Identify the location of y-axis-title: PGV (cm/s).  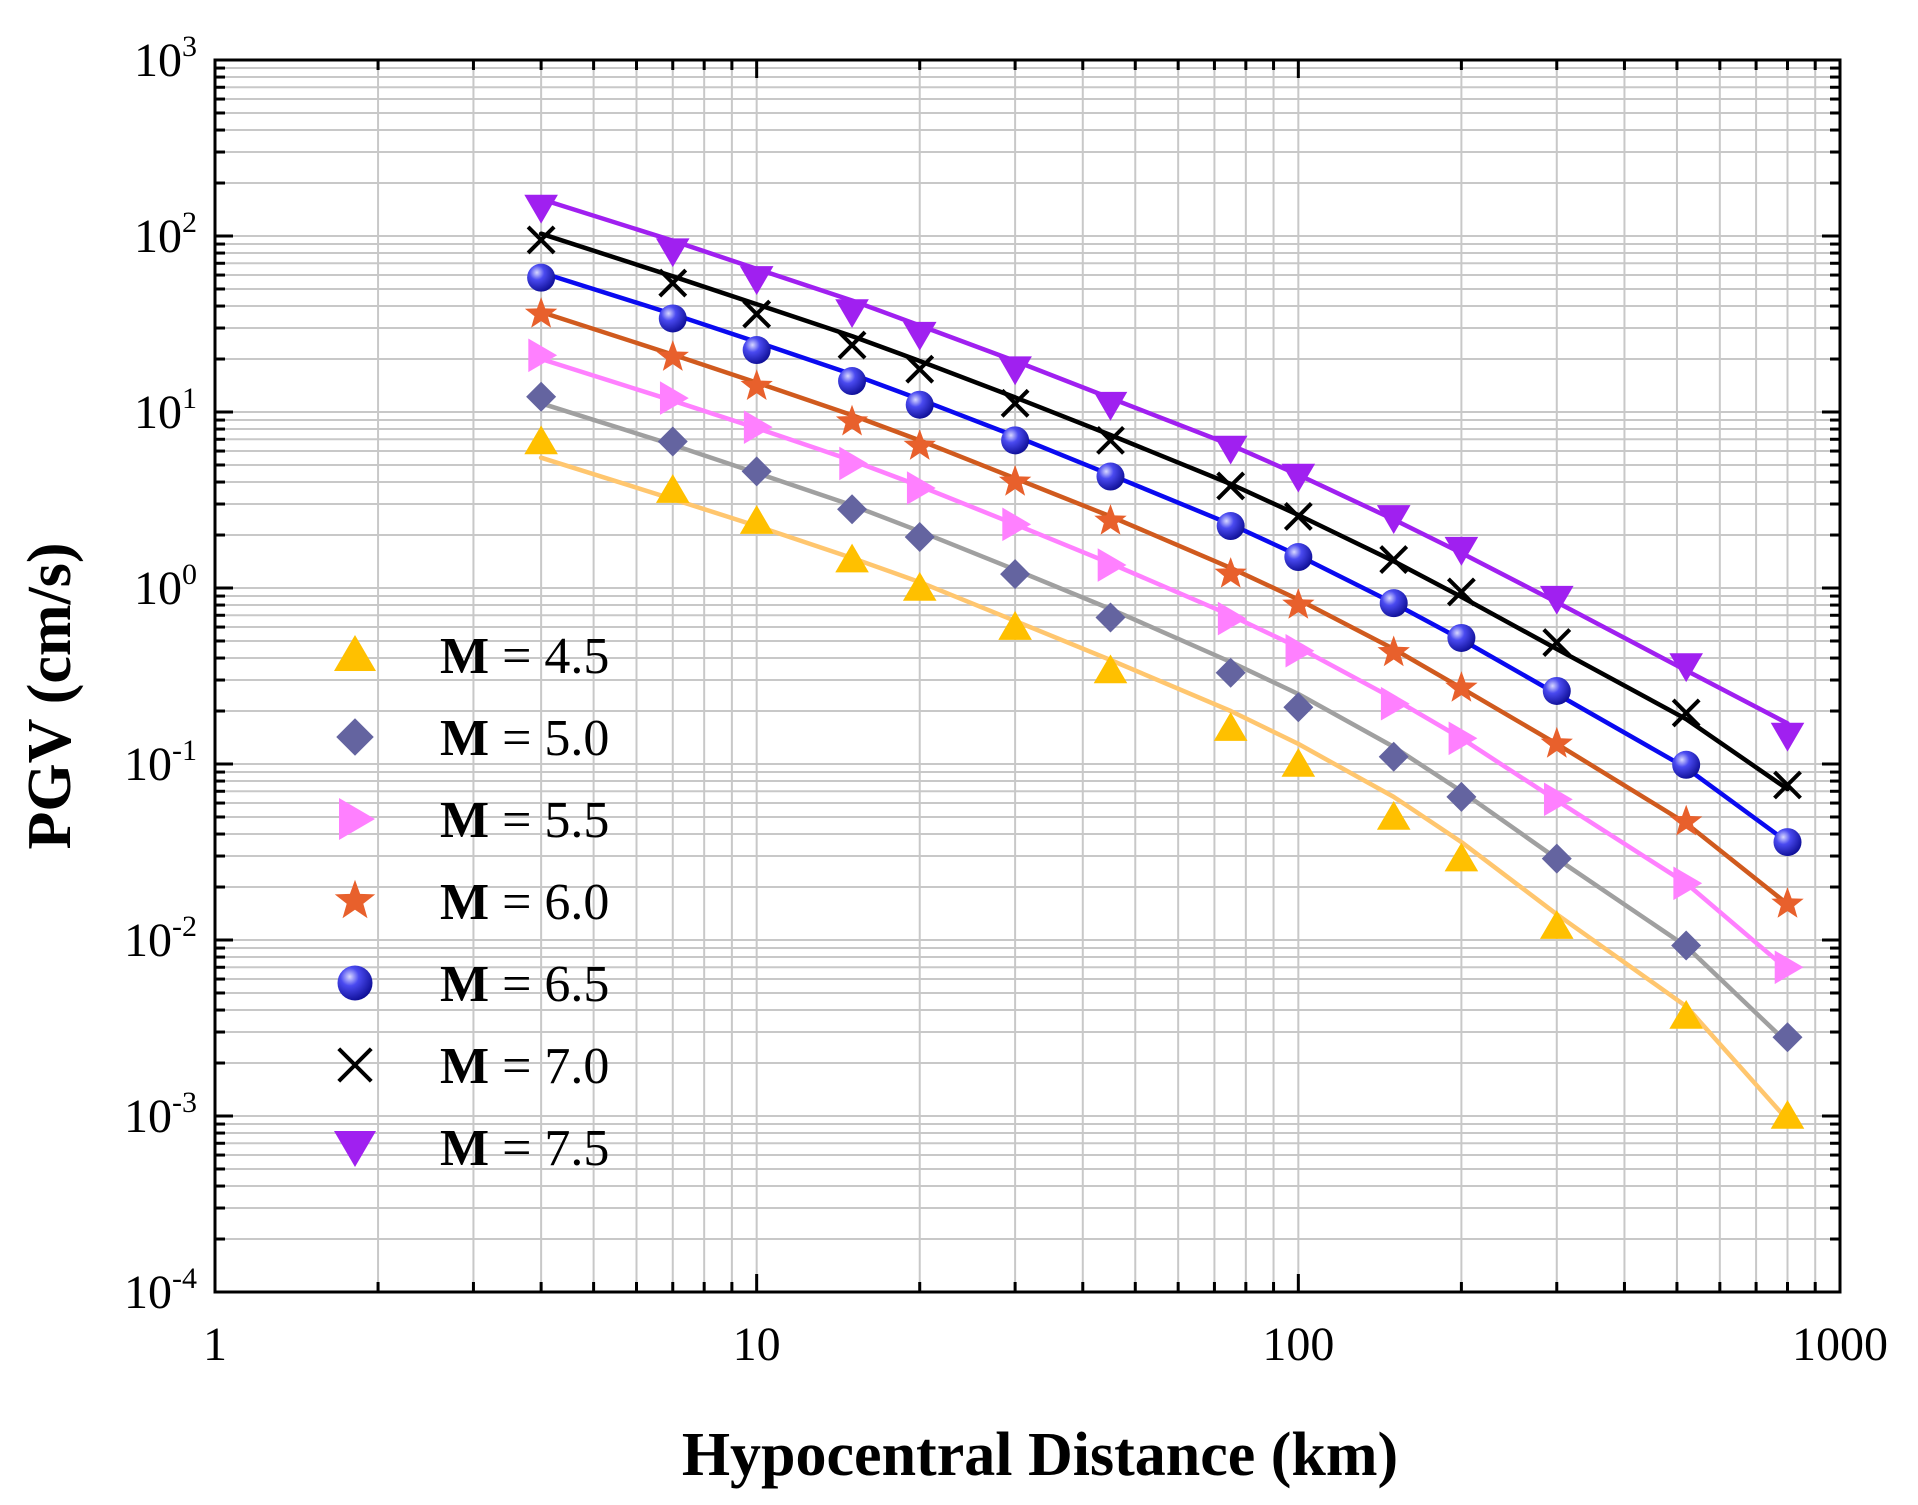
(50, 695).